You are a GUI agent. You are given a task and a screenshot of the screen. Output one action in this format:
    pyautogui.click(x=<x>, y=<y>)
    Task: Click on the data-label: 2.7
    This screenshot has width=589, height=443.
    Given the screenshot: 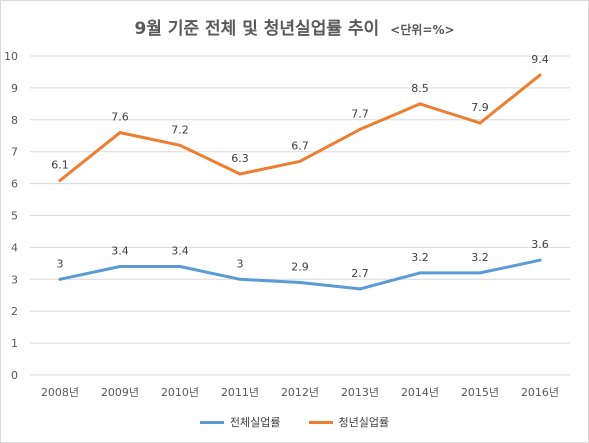 What is the action you would take?
    pyautogui.click(x=360, y=273)
    